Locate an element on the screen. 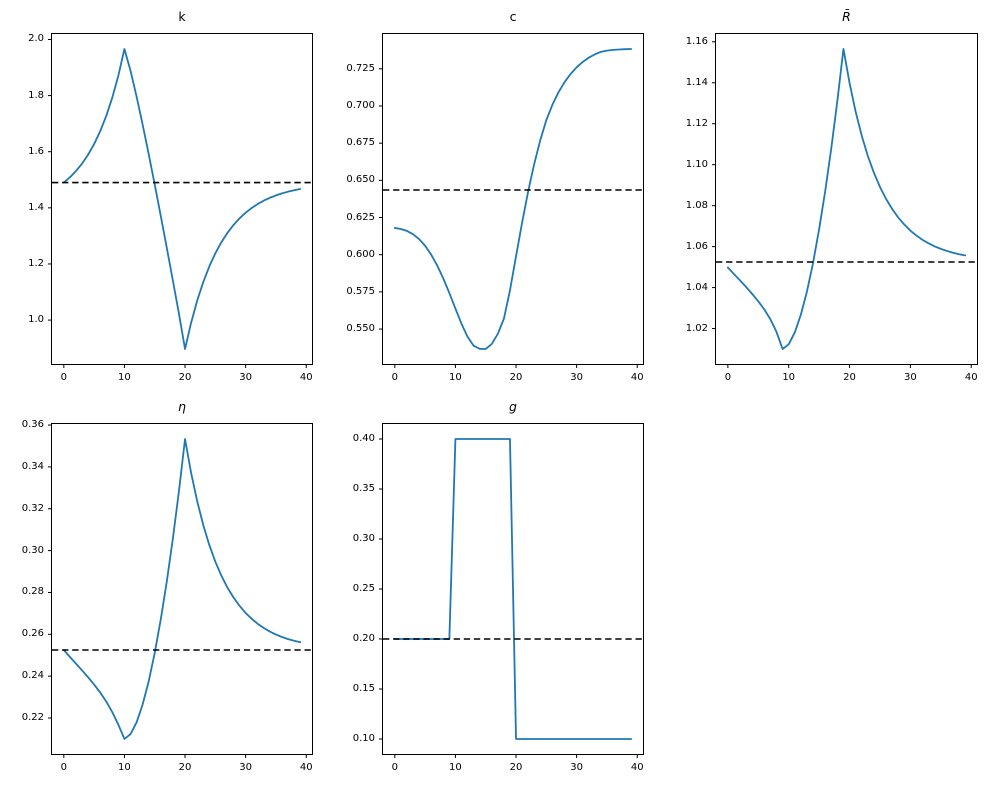 The width and height of the screenshot is (989, 790). y-tick-label: 1.10 is located at coordinates (696, 164).